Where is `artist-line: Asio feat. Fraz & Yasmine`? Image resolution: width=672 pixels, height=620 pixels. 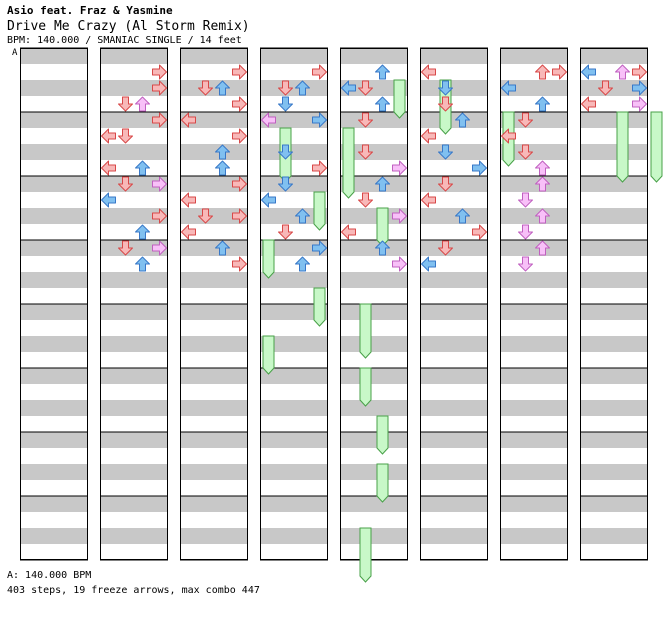 artist-line: Asio feat. Fraz & Yasmine is located at coordinates (90, 10).